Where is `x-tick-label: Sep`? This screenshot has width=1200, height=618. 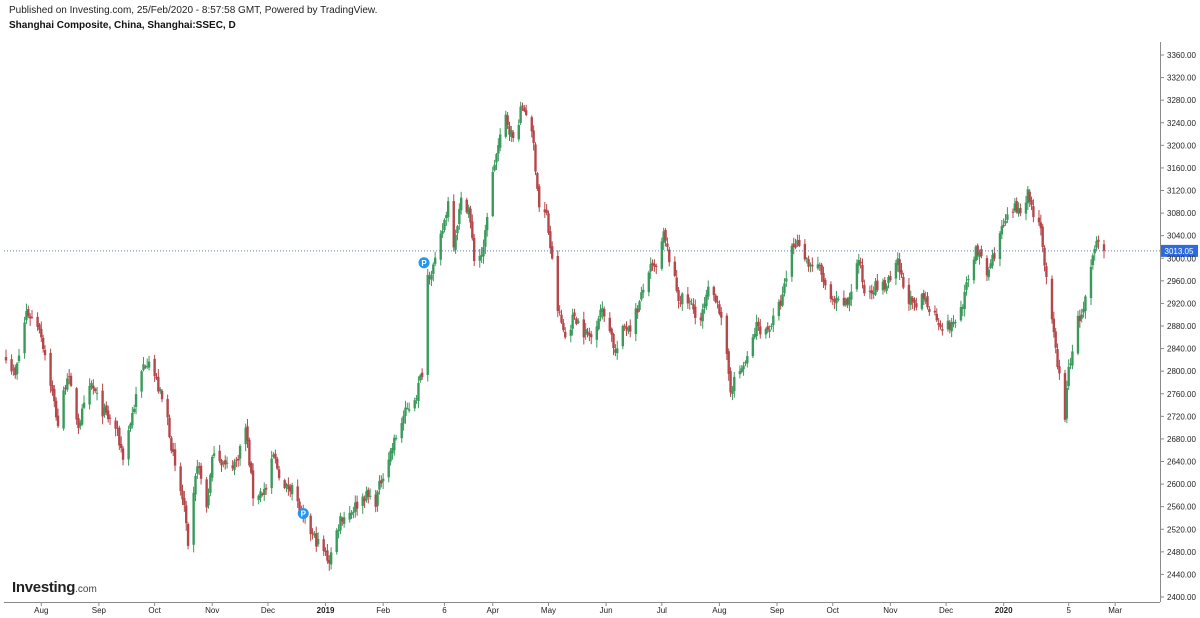 x-tick-label: Sep is located at coordinates (99, 610).